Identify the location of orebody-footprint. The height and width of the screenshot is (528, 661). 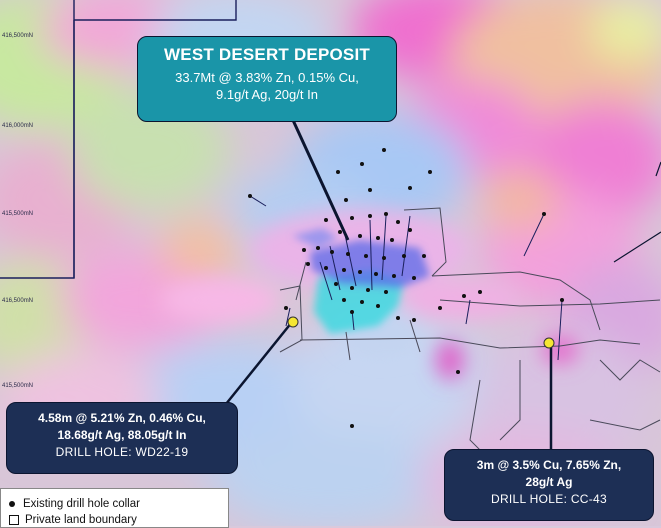
(361, 281).